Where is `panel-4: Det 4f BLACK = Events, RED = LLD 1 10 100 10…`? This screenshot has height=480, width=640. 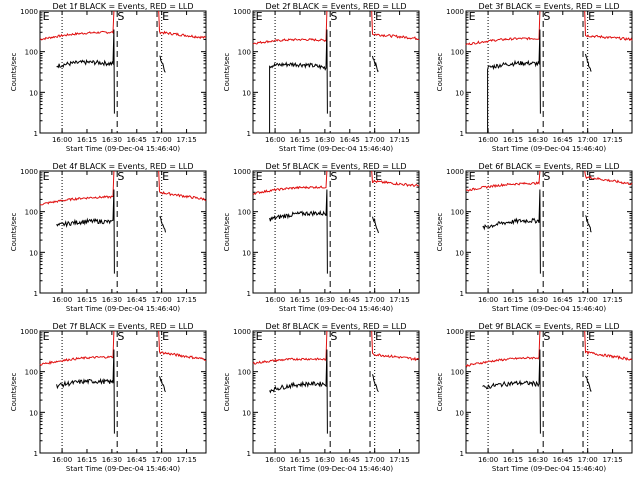 panel-4: Det 4f BLACK = Events, RED = LLD 1 10 100 10… is located at coordinates (108, 237).